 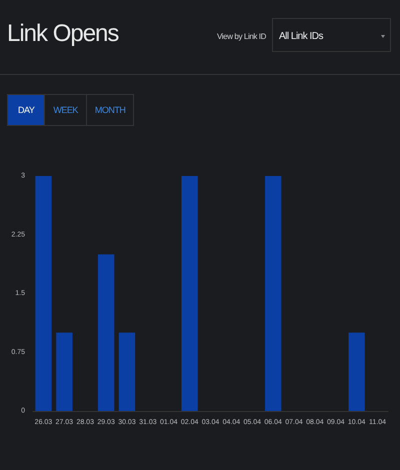 What do you see at coordinates (241, 36) in the screenshot?
I see `text: View by Link ID` at bounding box center [241, 36].